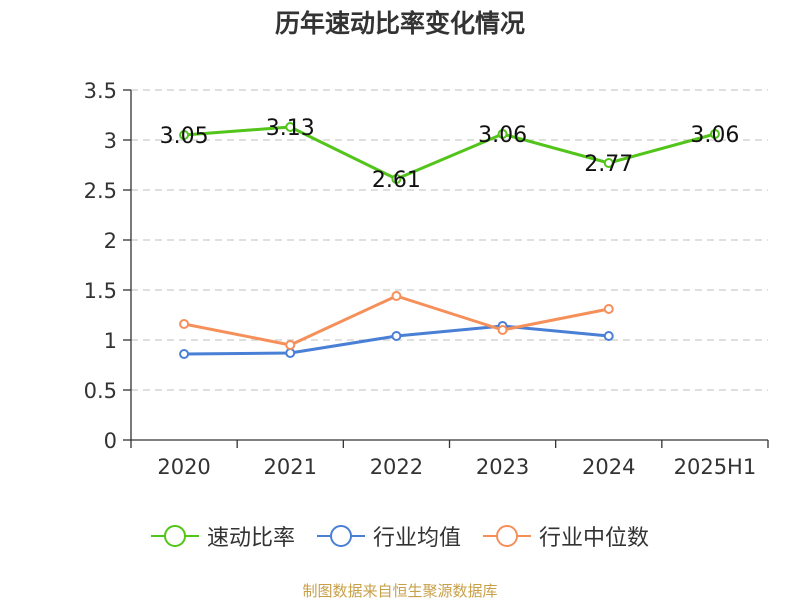 The width and height of the screenshot is (800, 601). Describe the element at coordinates (290, 467) in the screenshot. I see `x-tick-label: 2021` at that location.